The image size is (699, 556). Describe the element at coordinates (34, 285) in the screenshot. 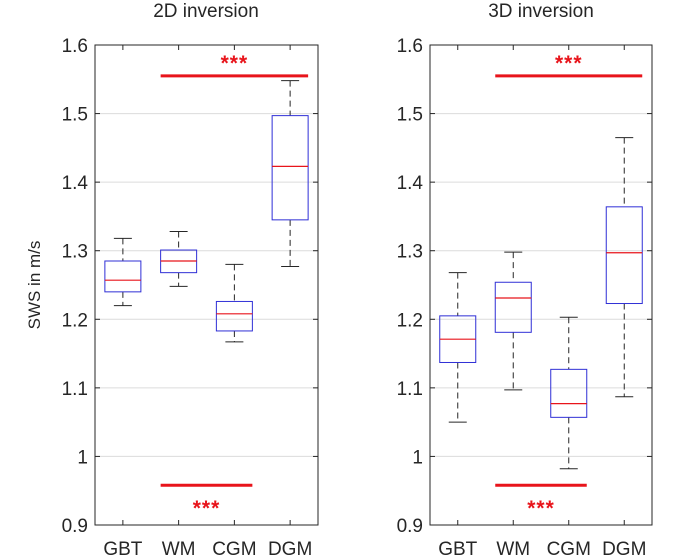

I see `y-axis-label: SWS in m/s` at that location.